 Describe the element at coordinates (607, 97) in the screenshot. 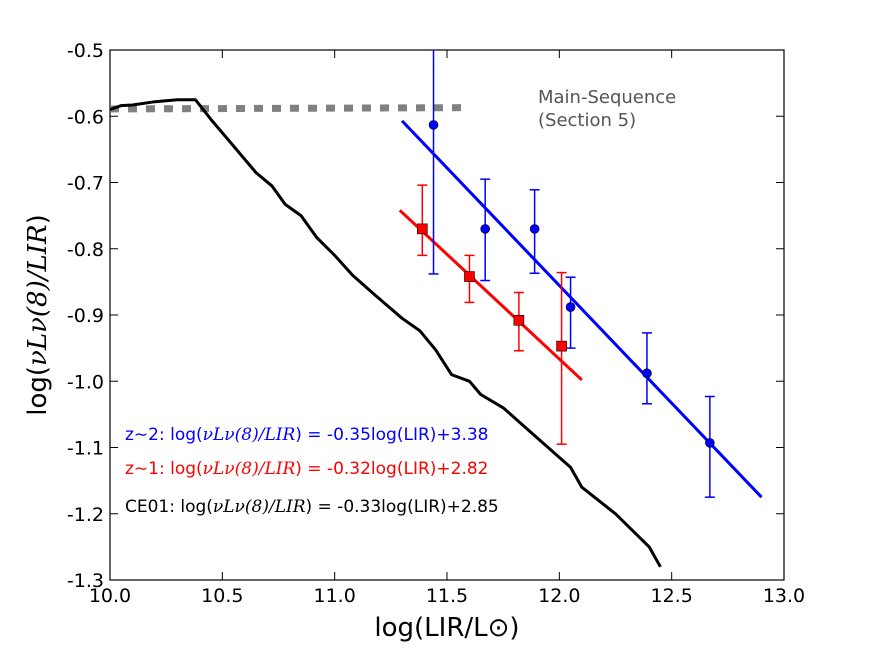

I see `main-sequence-label: Main-Sequence` at that location.